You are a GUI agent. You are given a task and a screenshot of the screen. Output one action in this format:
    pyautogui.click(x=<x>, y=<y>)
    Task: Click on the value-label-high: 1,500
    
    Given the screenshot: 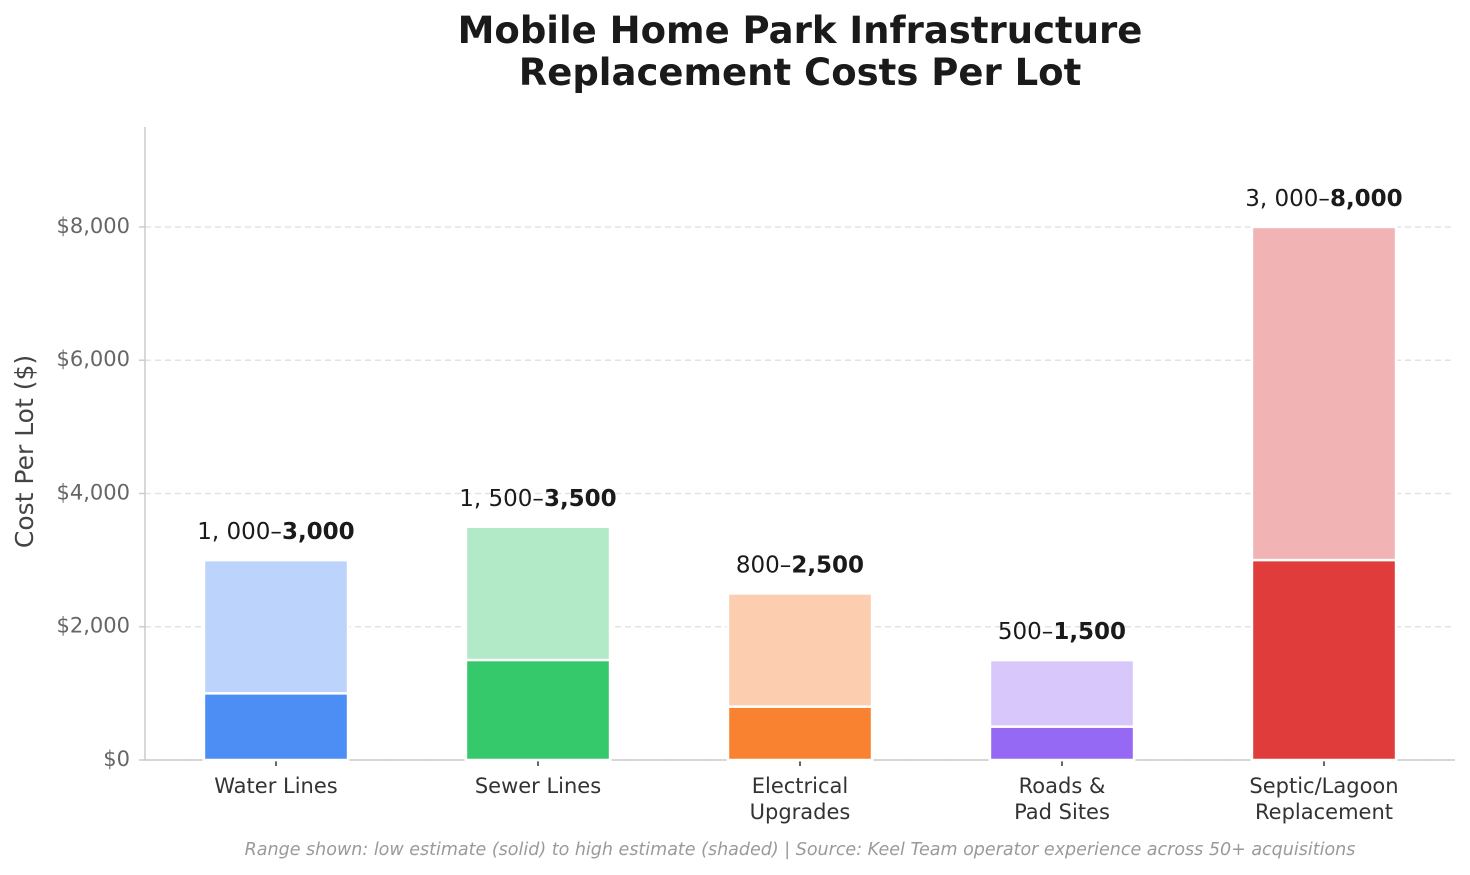 What is the action you would take?
    pyautogui.click(x=1089, y=632)
    